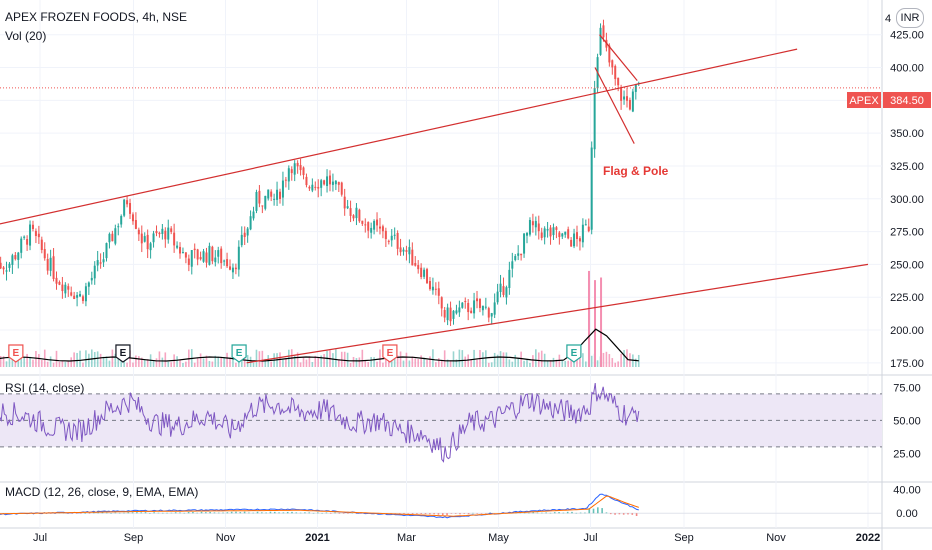  I want to click on rsi-tick-label: 75.00, so click(907, 388).